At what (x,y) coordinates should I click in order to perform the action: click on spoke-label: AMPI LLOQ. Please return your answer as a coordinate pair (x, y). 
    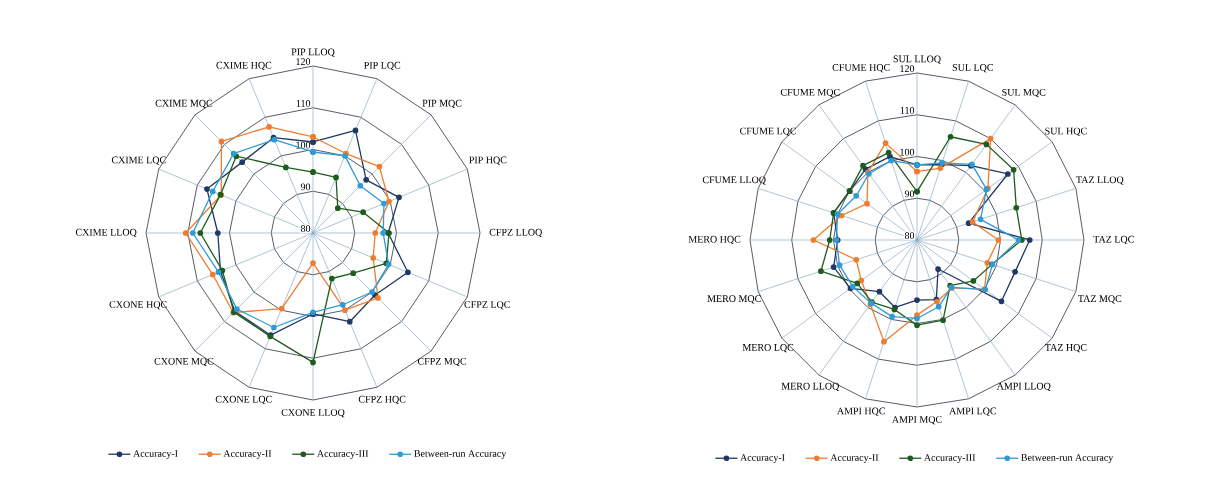
    Looking at the image, I should click on (1023, 386).